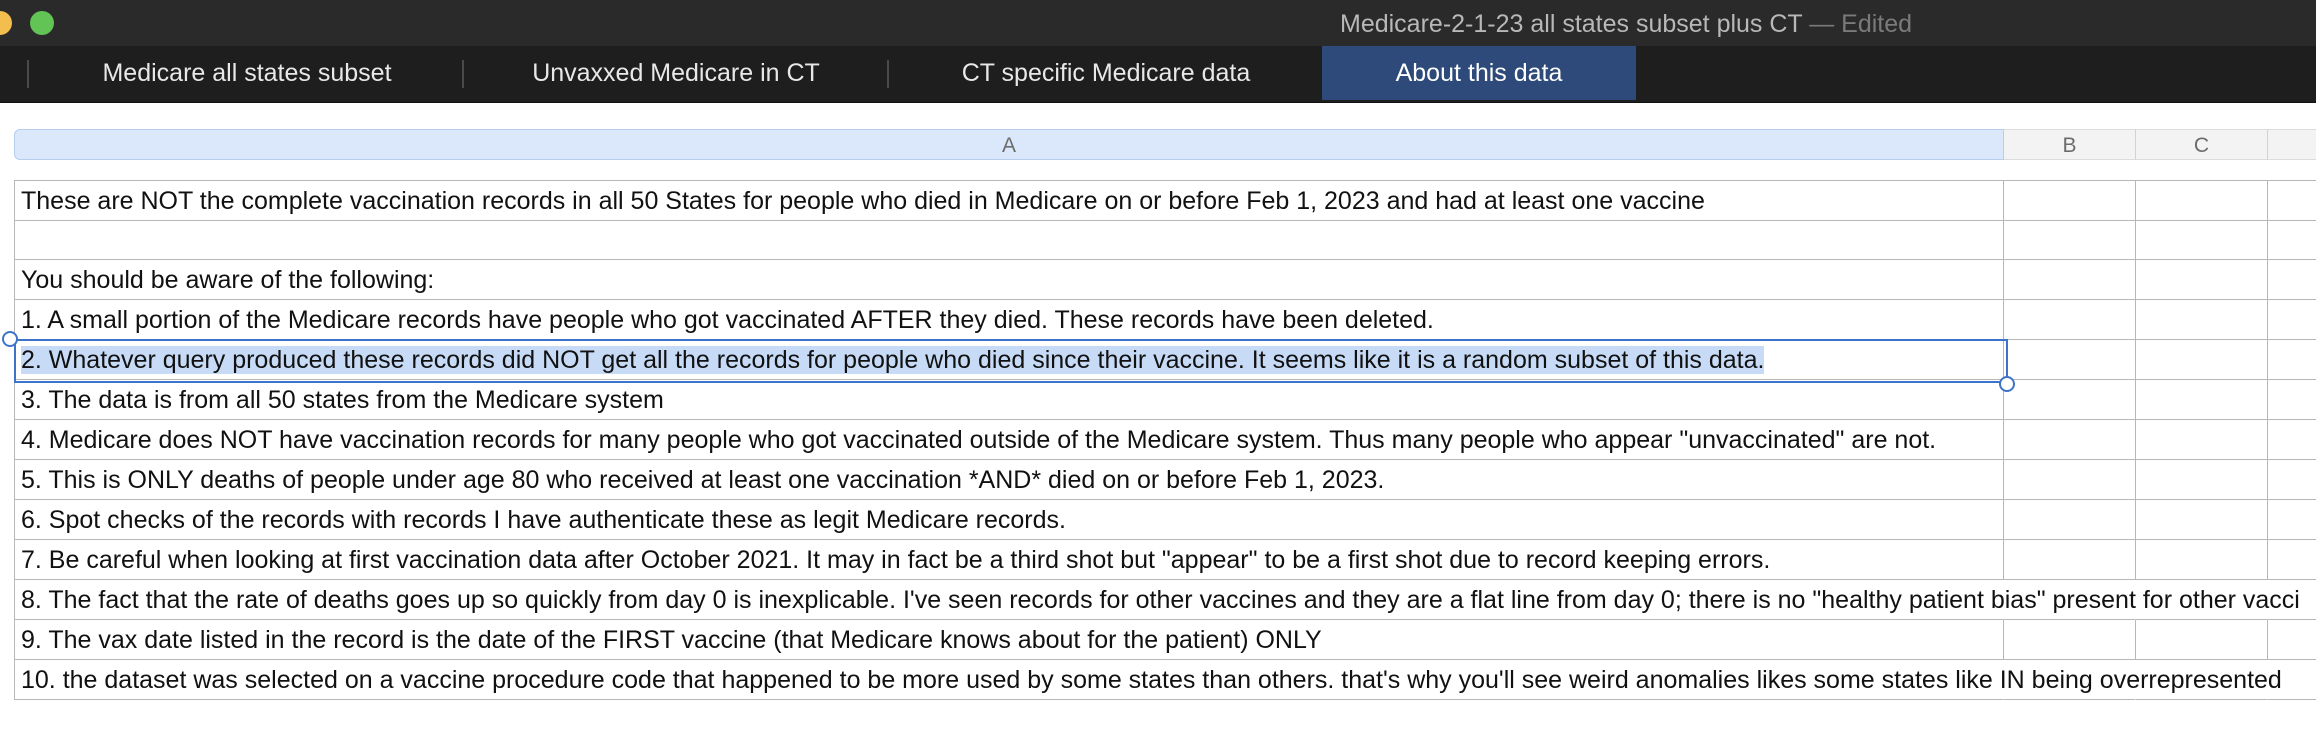  What do you see at coordinates (676, 73) in the screenshot?
I see `tab-unvaxxed-medicare-in-ct: Unvaxxed Medicare in CT` at bounding box center [676, 73].